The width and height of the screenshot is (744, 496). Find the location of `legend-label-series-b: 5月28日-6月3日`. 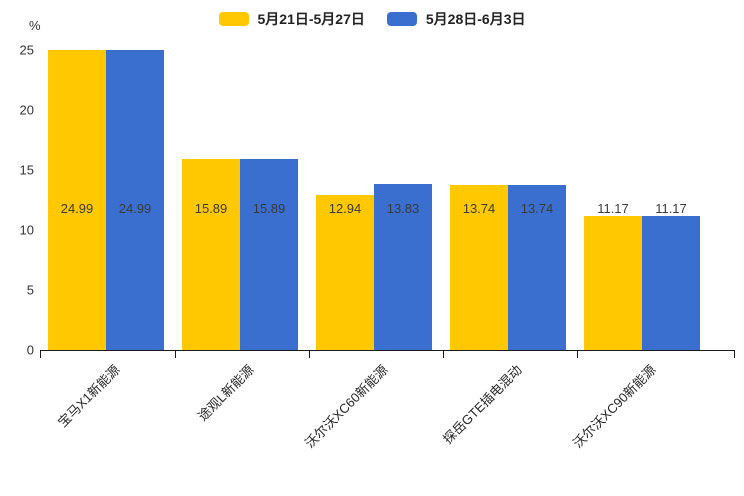

legend-label-series-b: 5月28日-6月3日 is located at coordinates (475, 19).